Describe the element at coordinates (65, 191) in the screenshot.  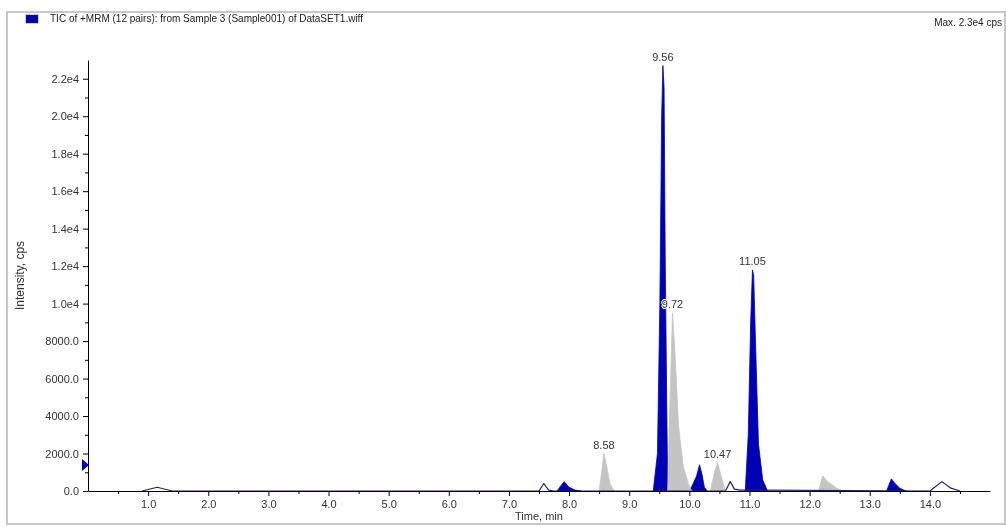
I see `y-tick-label: 1.6e4` at that location.